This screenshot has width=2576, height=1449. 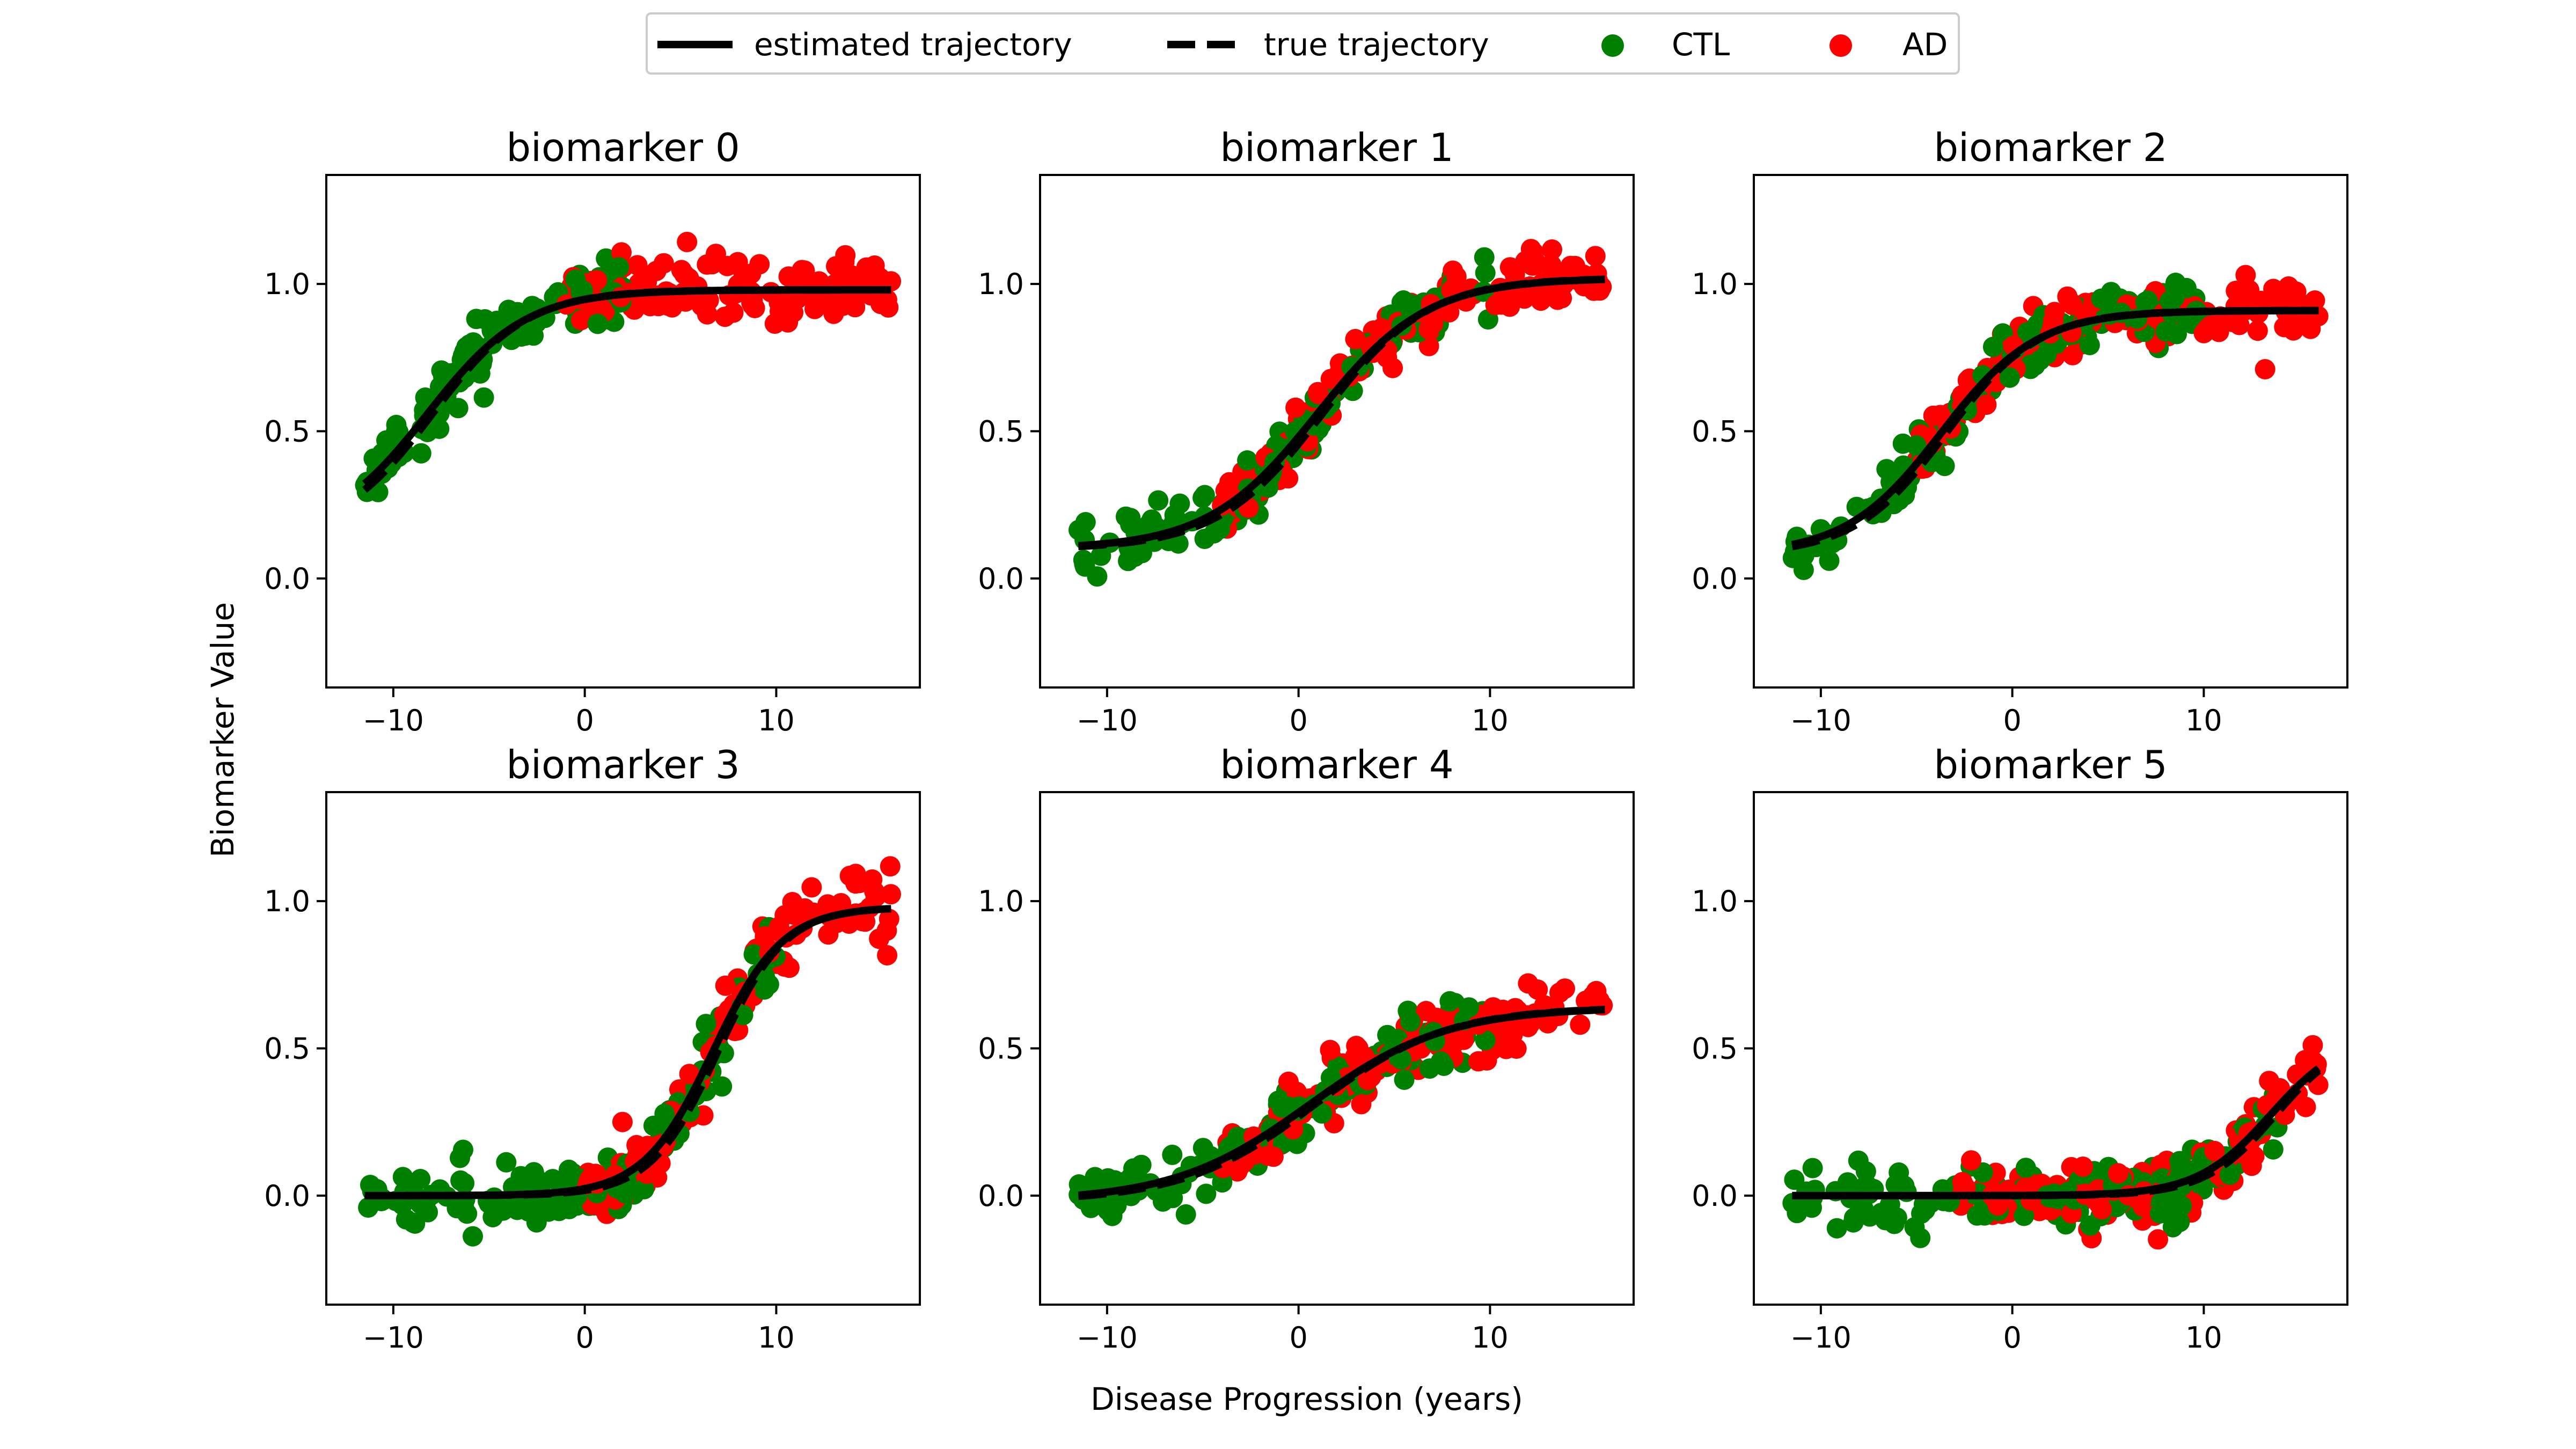 What do you see at coordinates (1306, 1048) in the screenshot?
I see `panel-4: −10 0 10 0.0 0.5 1.0 biomarker 4` at bounding box center [1306, 1048].